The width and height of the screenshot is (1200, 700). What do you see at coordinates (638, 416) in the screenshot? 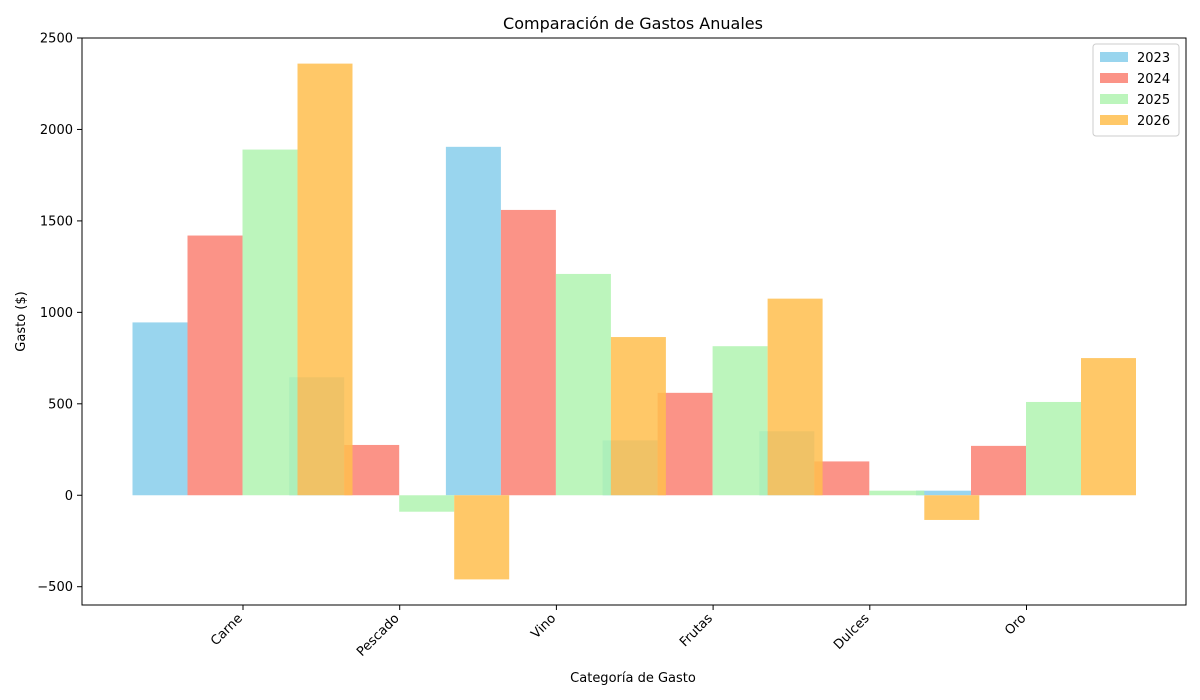
I see `bar-2026-vino` at bounding box center [638, 416].